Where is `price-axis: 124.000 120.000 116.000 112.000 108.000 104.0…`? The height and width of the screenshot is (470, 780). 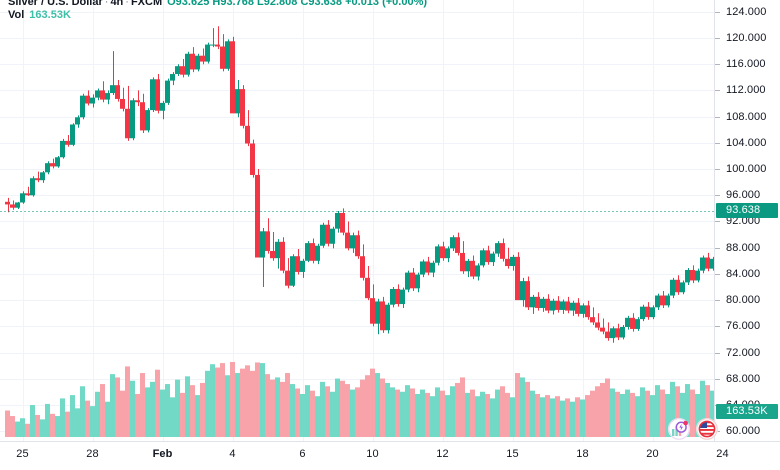 price-axis: 124.000 120.000 116.000 112.000 108.000 104.0… is located at coordinates (747, 220).